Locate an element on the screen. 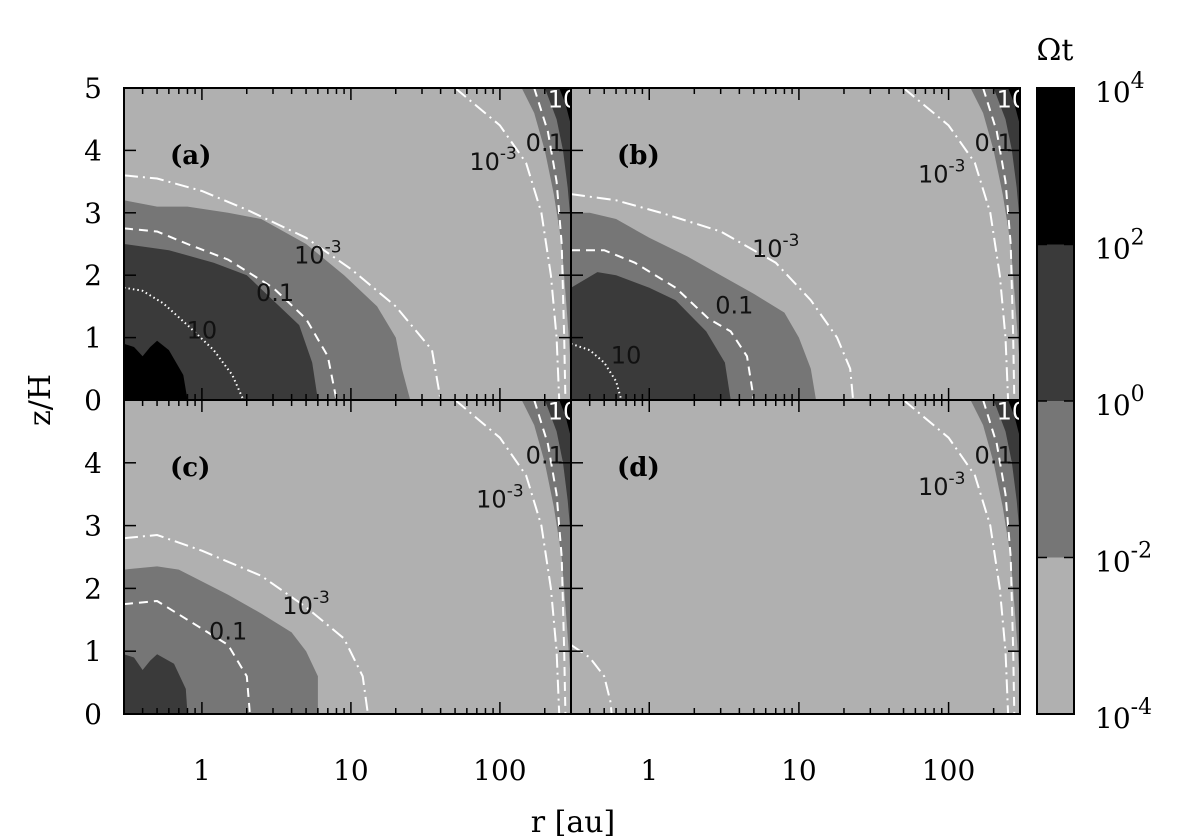 The image size is (1200, 840). panel-background is located at coordinates (795, 557).